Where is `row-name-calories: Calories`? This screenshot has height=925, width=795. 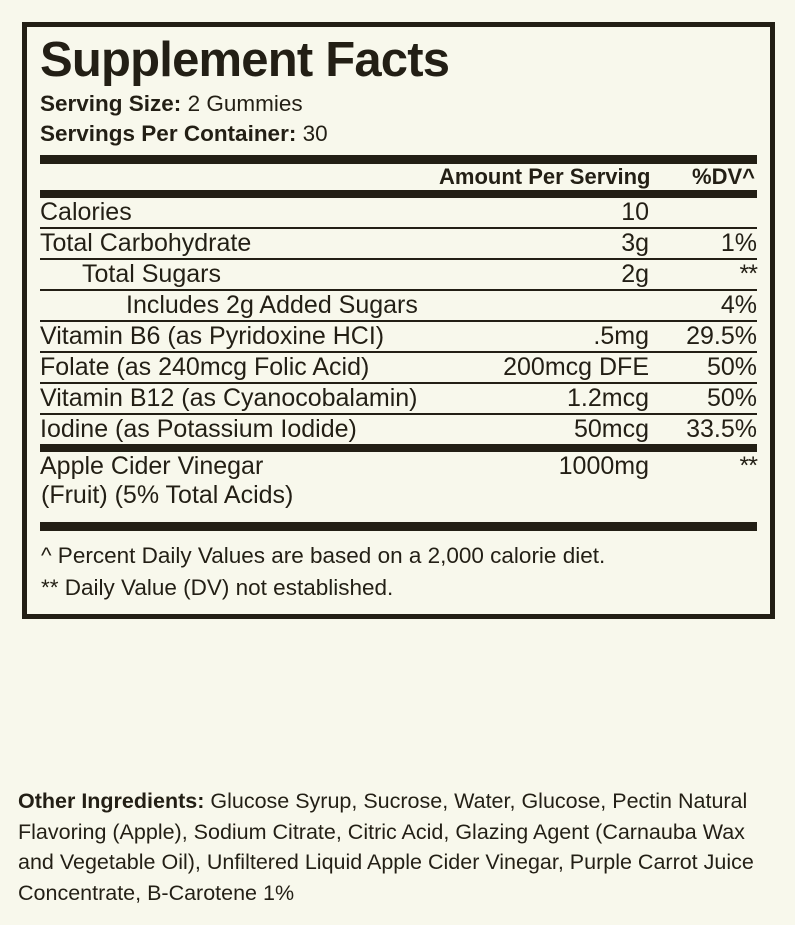
row-name-calories: Calories is located at coordinates (86, 212).